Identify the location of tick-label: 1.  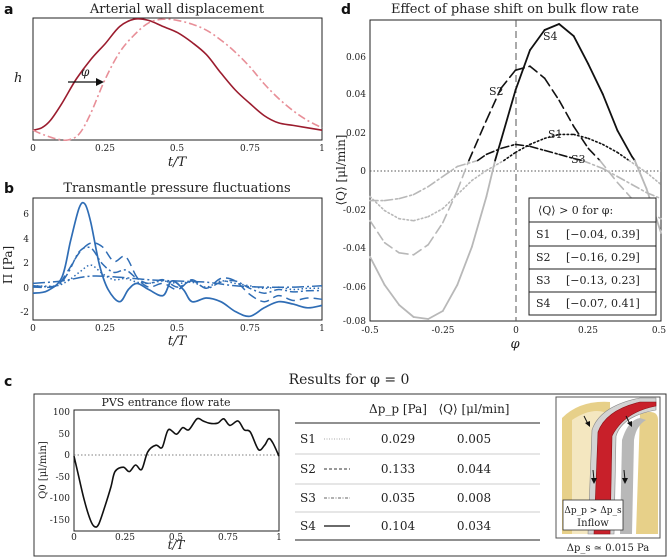
(322, 329).